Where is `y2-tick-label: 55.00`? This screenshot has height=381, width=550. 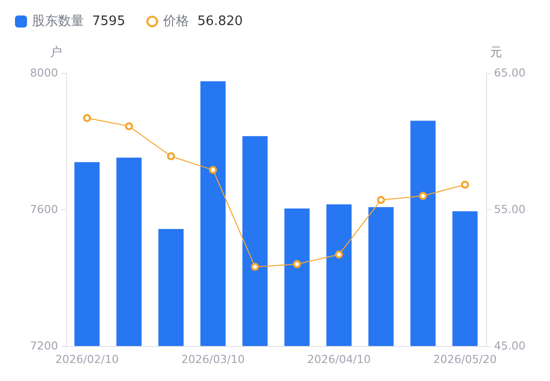
y2-tick-label: 55.00 is located at coordinates (510, 209).